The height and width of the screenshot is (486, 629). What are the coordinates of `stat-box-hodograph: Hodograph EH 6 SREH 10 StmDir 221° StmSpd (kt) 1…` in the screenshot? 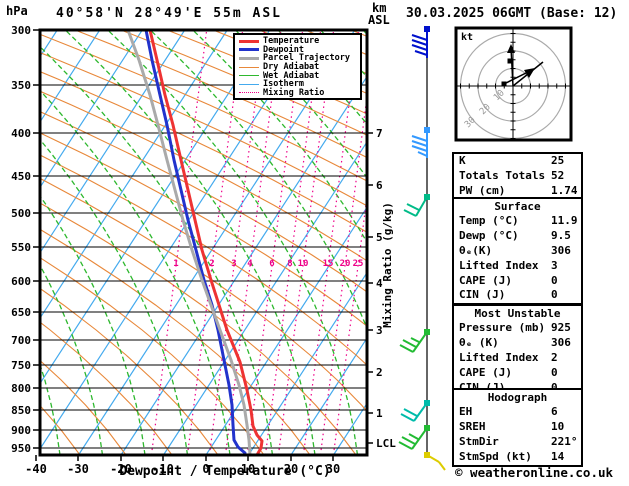 It's located at (517, 427).